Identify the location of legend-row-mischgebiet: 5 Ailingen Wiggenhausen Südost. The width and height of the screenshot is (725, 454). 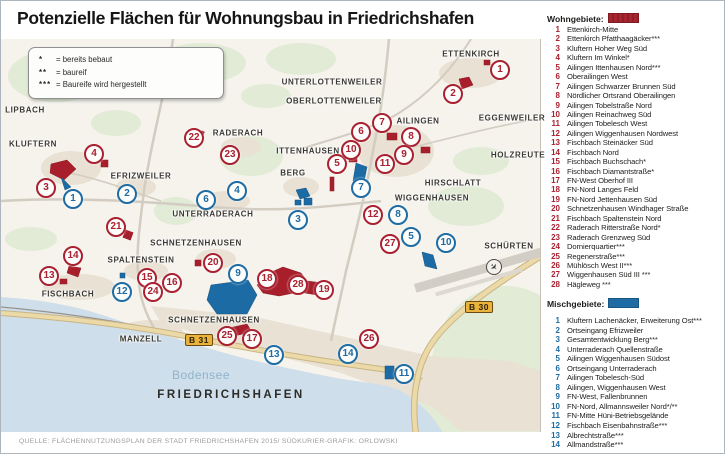
(635, 359).